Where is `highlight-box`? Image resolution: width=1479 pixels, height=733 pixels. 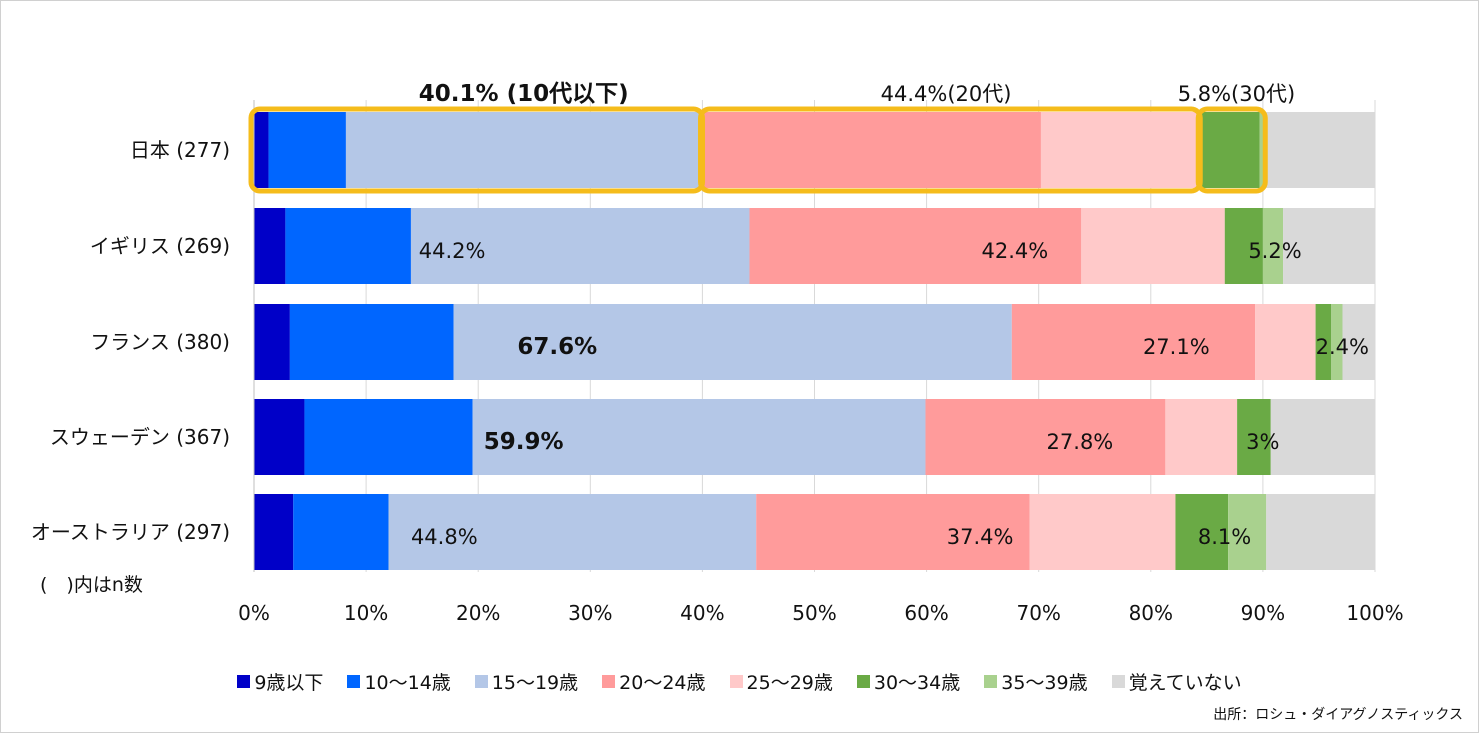 highlight-box is located at coordinates (1231, 150).